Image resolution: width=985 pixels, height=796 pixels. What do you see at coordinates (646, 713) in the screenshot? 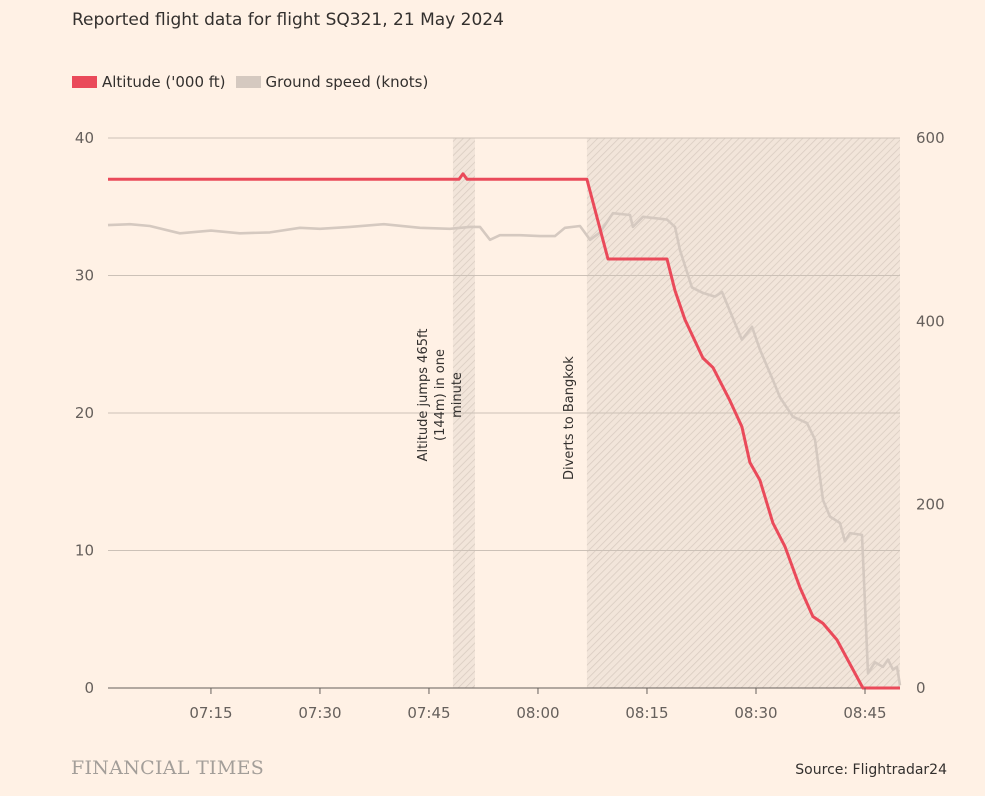
I see `x-tick-label: 08:15` at bounding box center [646, 713].